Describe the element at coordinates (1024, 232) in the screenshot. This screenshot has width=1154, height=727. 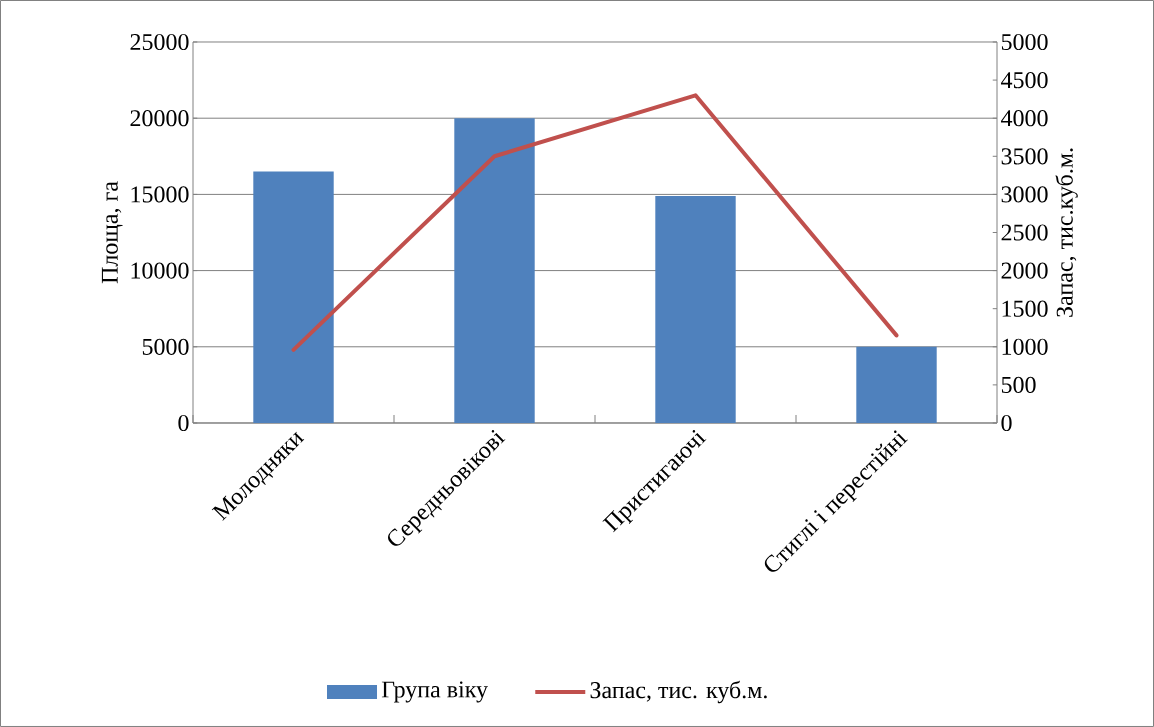
I see `y2-tick-label: 2500` at that location.